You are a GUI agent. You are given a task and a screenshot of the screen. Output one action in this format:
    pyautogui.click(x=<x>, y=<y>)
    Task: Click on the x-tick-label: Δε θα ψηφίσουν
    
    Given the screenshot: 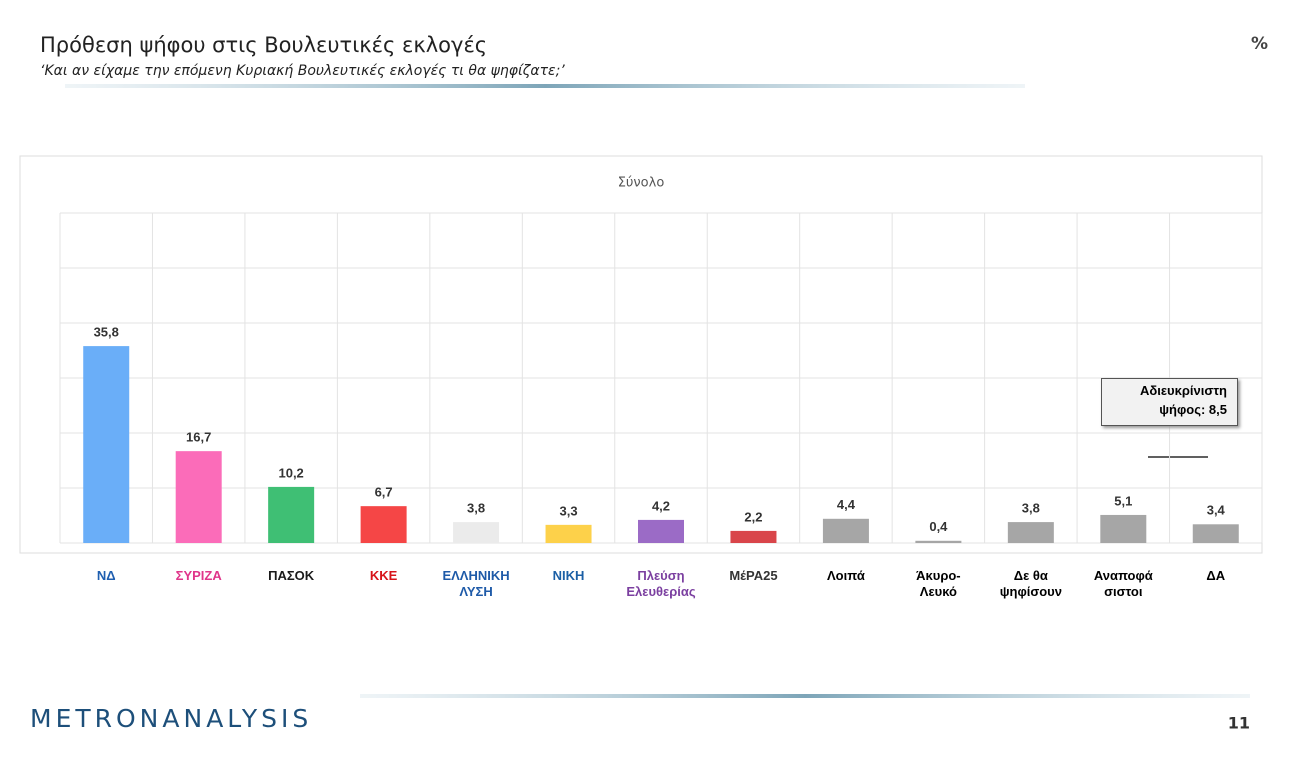 What is the action you would take?
    pyautogui.click(x=1030, y=583)
    